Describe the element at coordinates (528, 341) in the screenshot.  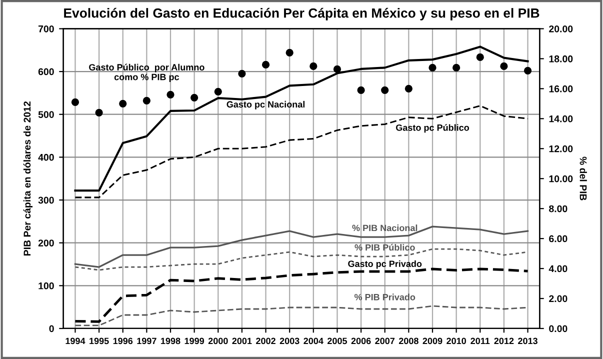
I see `x-tick-label: 2013` at that location.